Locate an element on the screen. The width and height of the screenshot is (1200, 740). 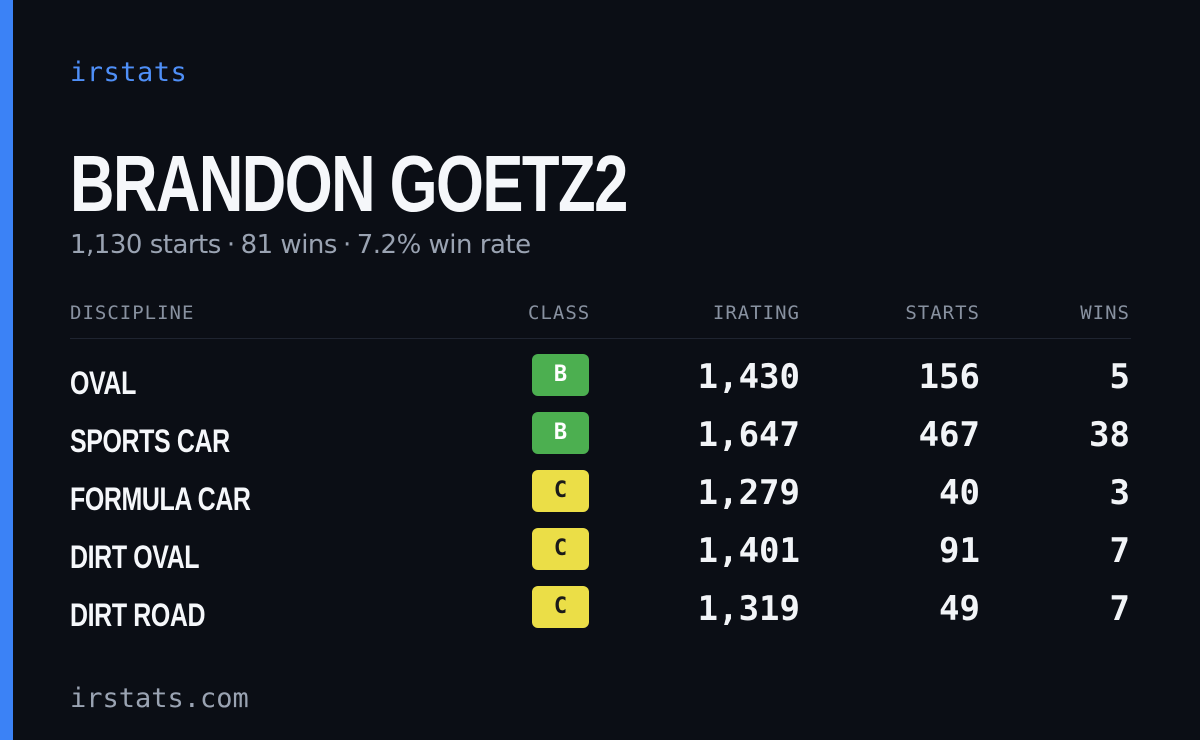
discipline-name: FORMULA CAR is located at coordinates (160, 499).